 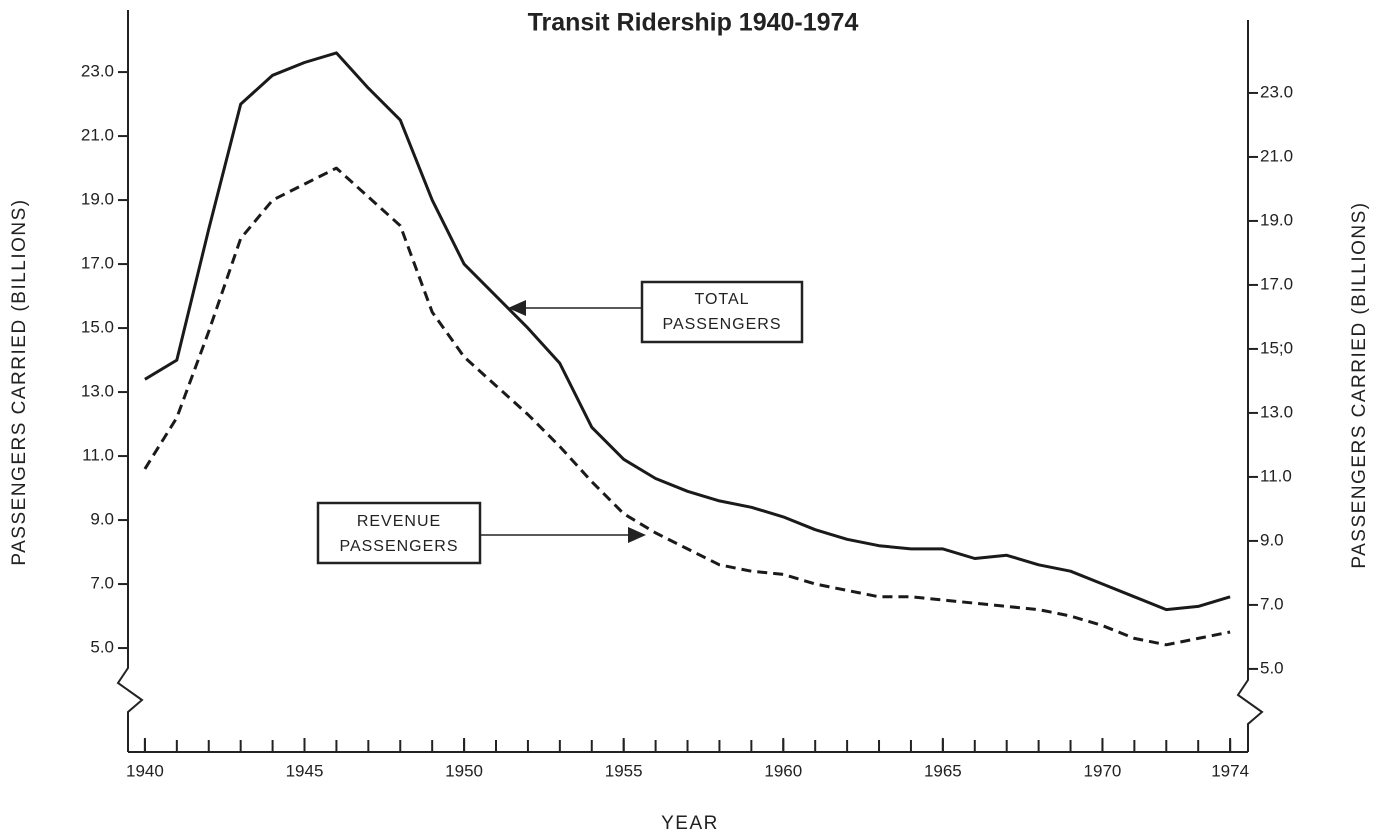 What do you see at coordinates (690, 823) in the screenshot?
I see `x-axis-label: YEAR` at bounding box center [690, 823].